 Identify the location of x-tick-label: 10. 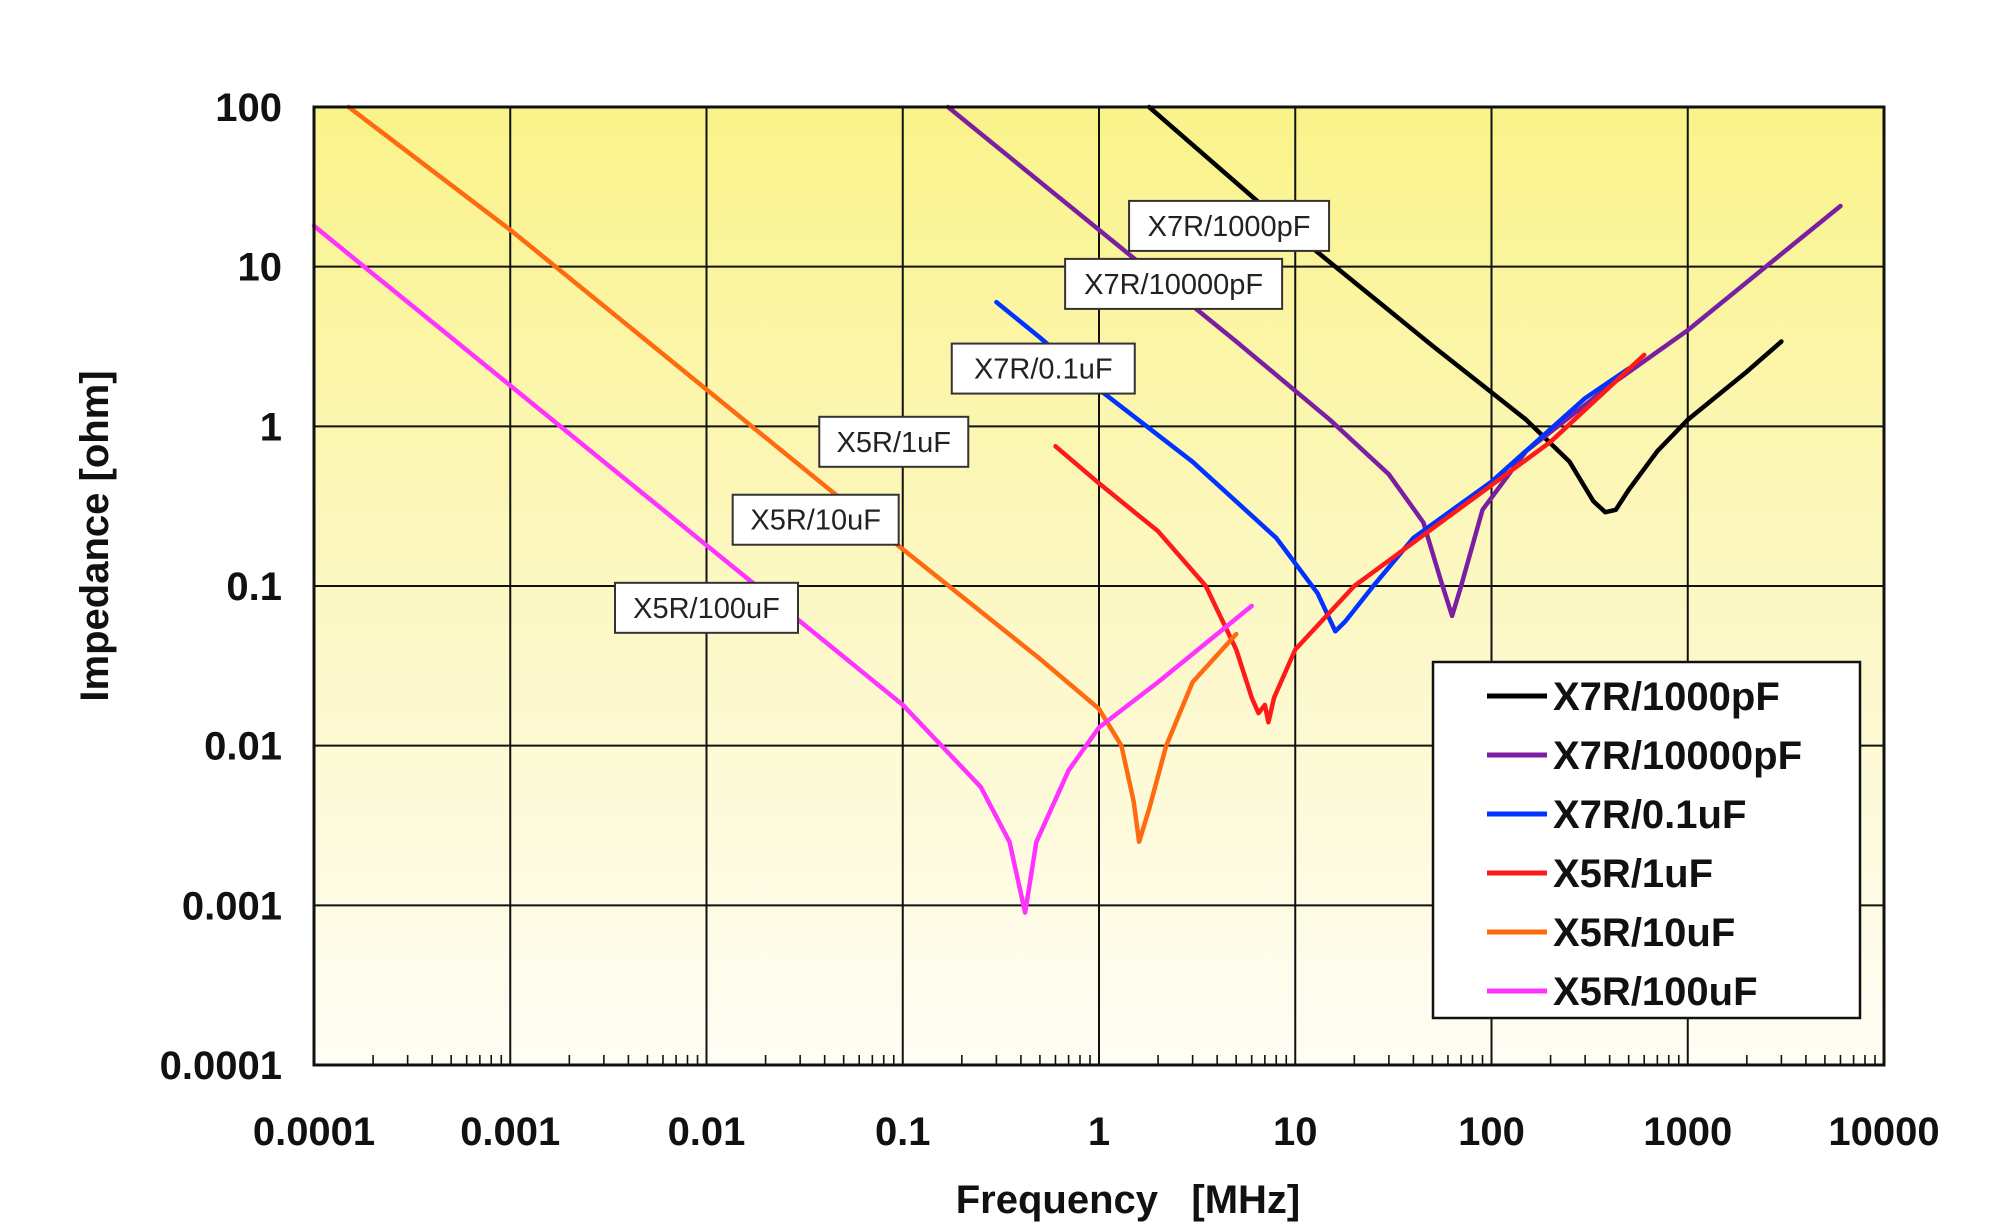
(1295, 1132).